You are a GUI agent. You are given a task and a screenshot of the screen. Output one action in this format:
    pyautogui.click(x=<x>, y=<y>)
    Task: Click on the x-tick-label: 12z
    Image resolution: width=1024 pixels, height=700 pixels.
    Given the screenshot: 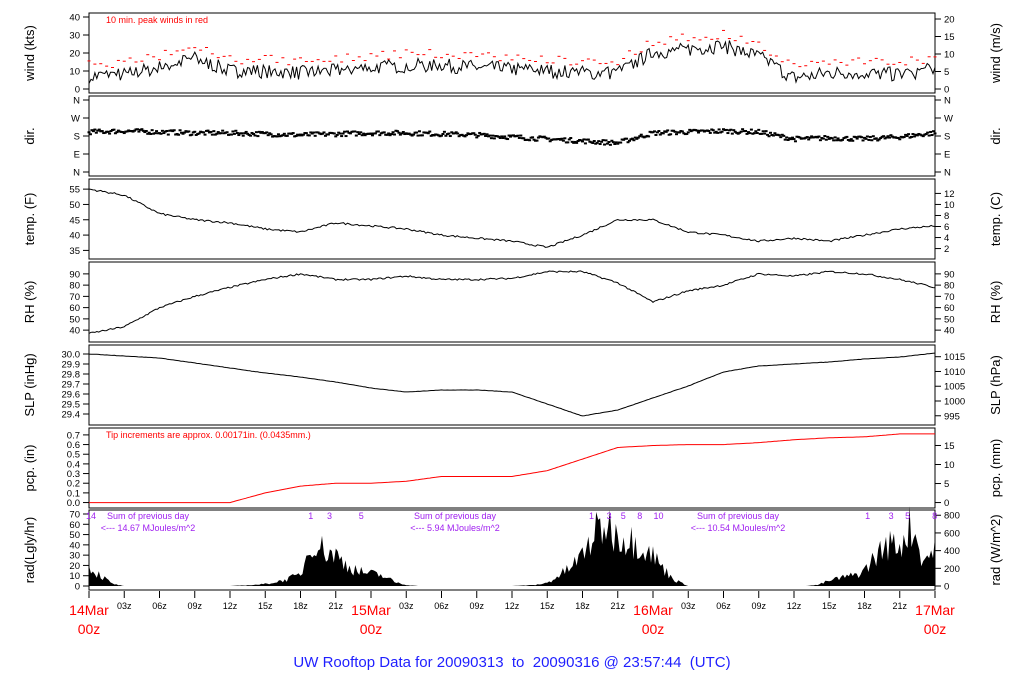 What is the action you would take?
    pyautogui.click(x=794, y=606)
    